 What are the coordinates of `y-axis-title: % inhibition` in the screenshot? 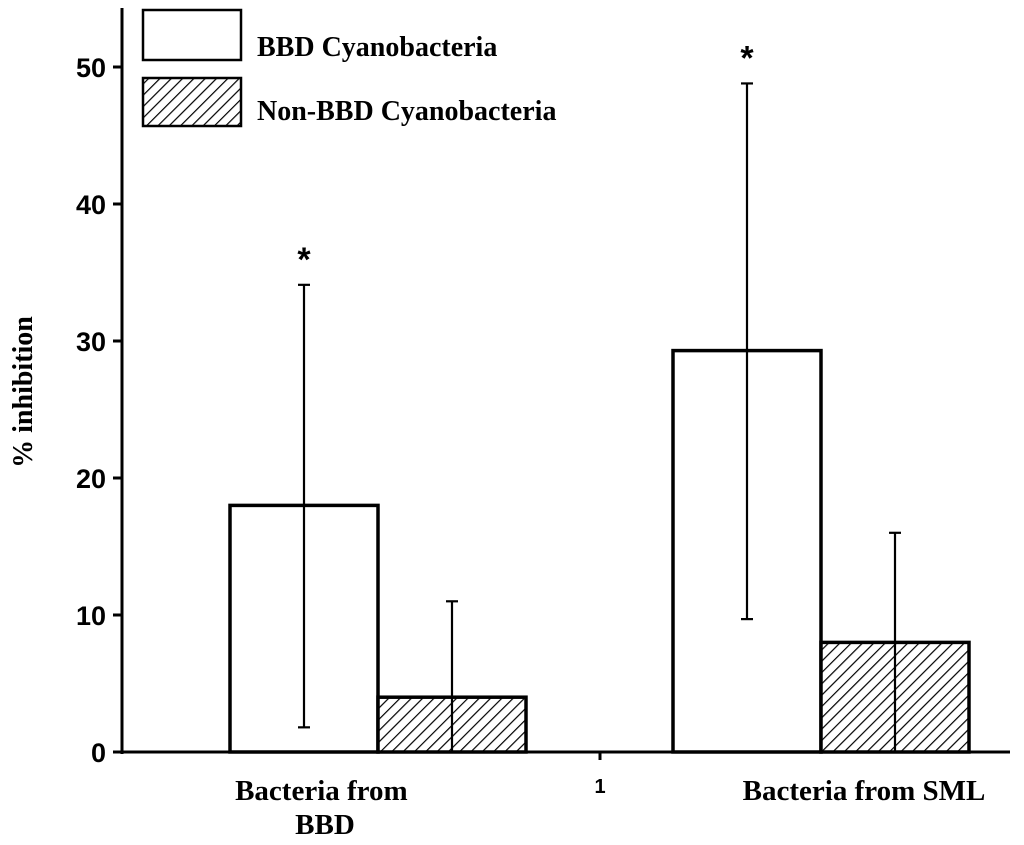 It's located at (23, 392).